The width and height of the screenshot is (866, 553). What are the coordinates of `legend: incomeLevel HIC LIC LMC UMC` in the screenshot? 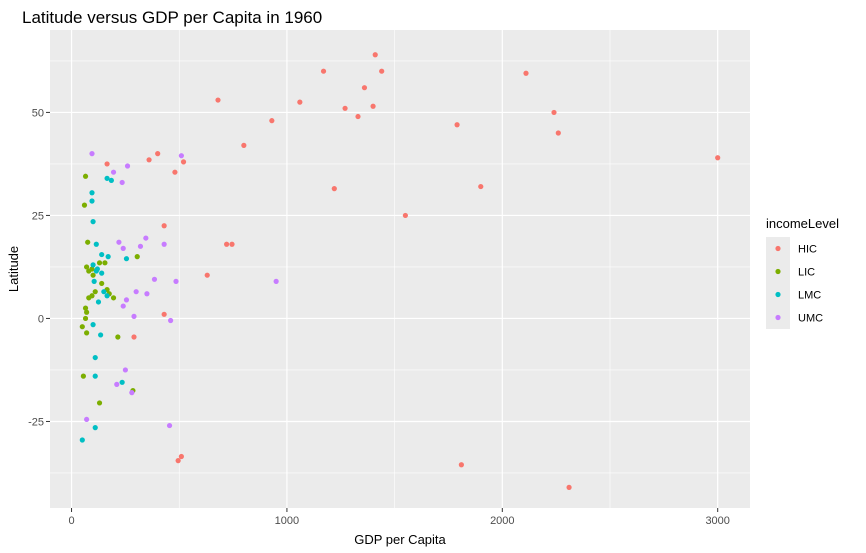 It's located at (802, 272).